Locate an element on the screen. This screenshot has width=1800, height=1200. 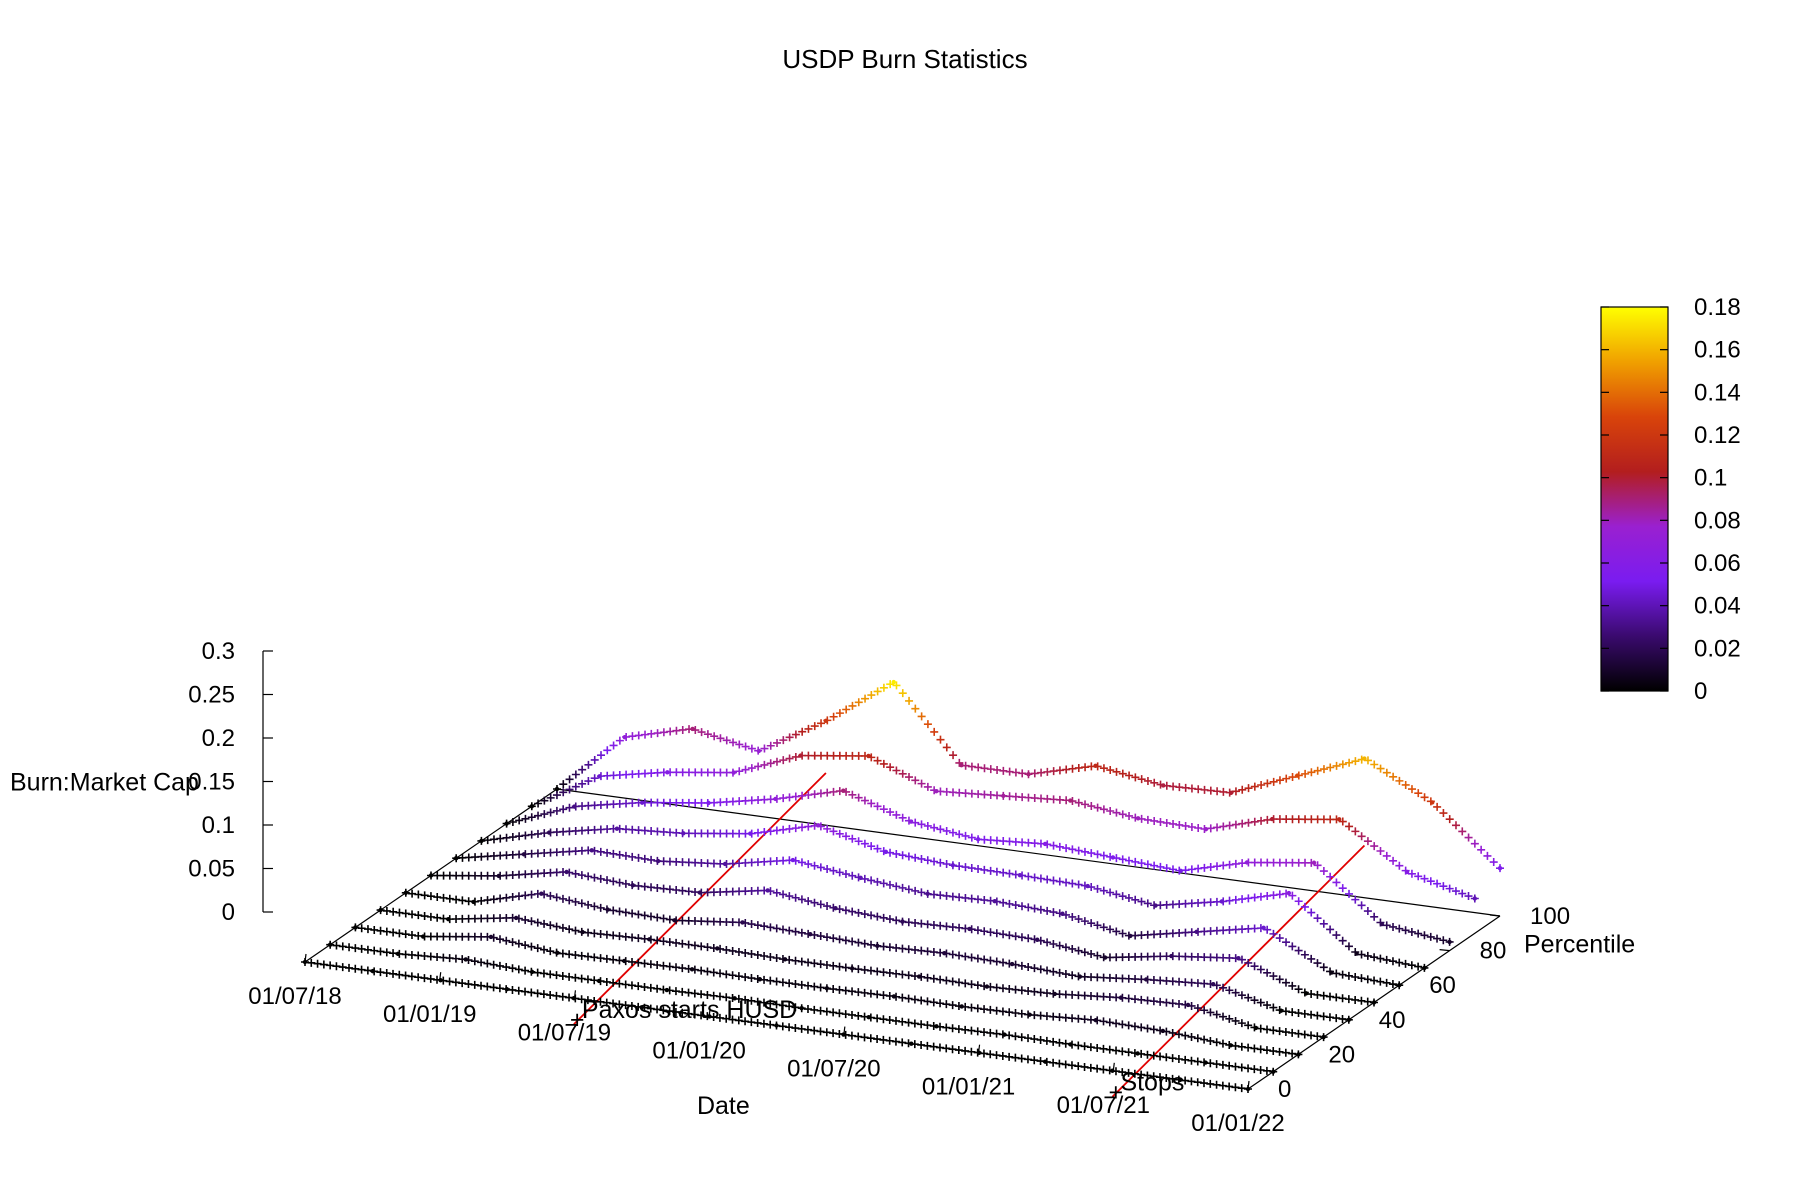
z-tick-label: 0 is located at coordinates (228, 912).